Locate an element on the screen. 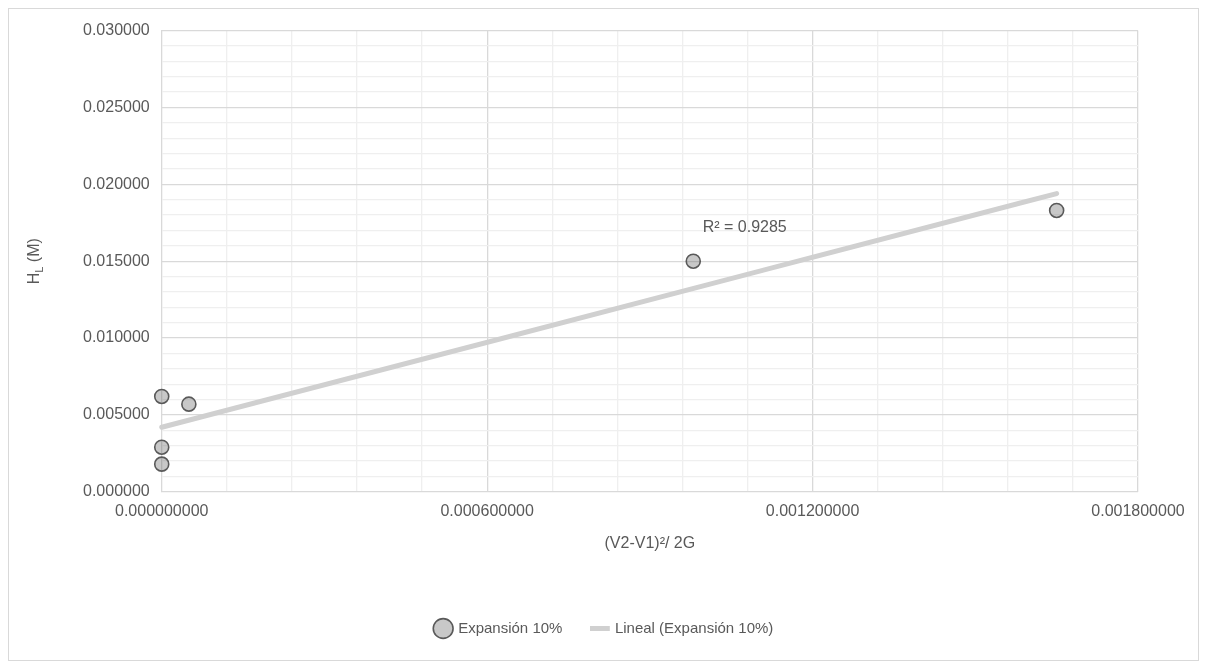  x-tick-label: 0.000600000 is located at coordinates (487, 510).